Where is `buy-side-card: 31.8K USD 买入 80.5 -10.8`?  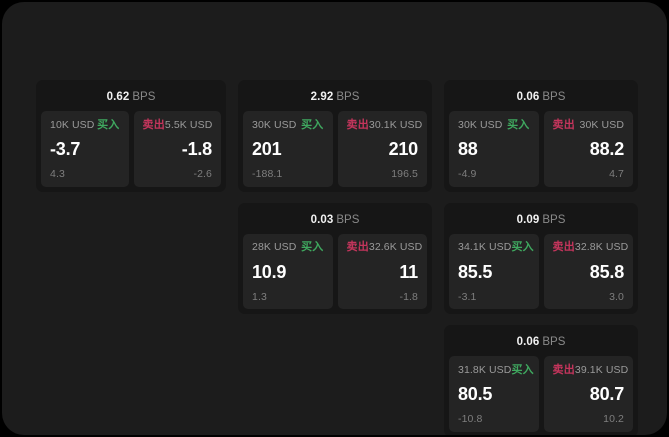 buy-side-card: 31.8K USD 买入 80.5 -10.8 is located at coordinates (494, 394).